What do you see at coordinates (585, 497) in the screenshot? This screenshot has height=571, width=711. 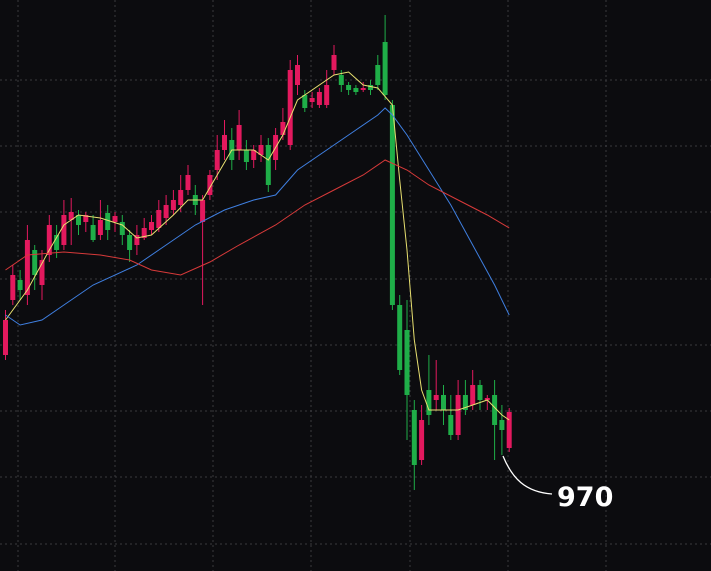 I see `annotation: 970` at bounding box center [585, 497].